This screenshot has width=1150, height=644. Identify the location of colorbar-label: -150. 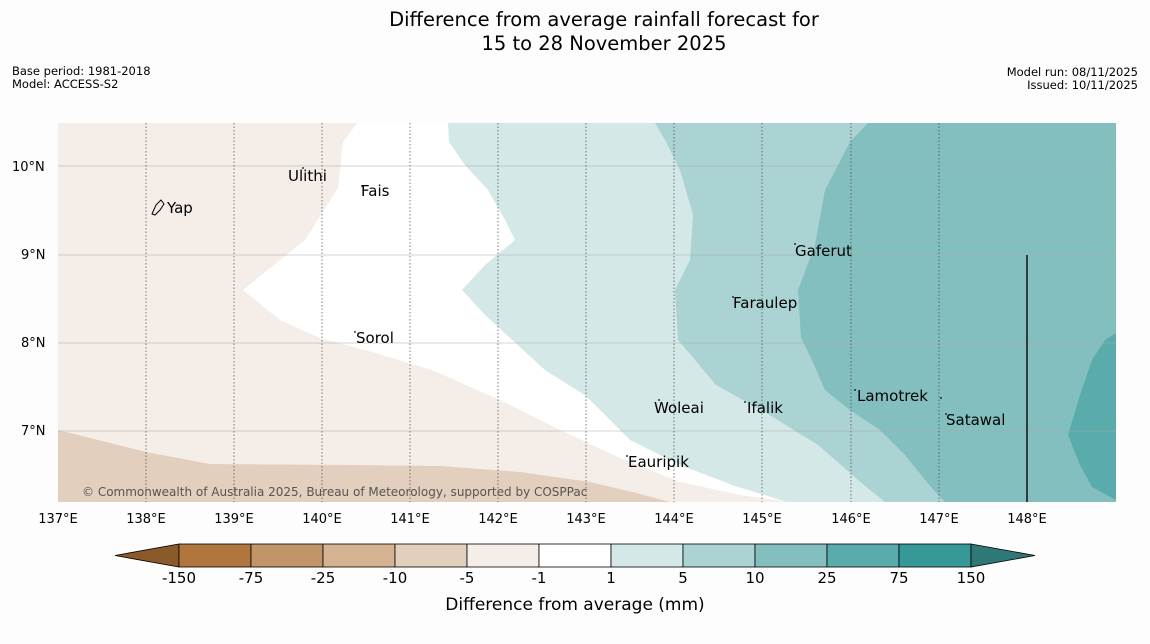
(179, 578).